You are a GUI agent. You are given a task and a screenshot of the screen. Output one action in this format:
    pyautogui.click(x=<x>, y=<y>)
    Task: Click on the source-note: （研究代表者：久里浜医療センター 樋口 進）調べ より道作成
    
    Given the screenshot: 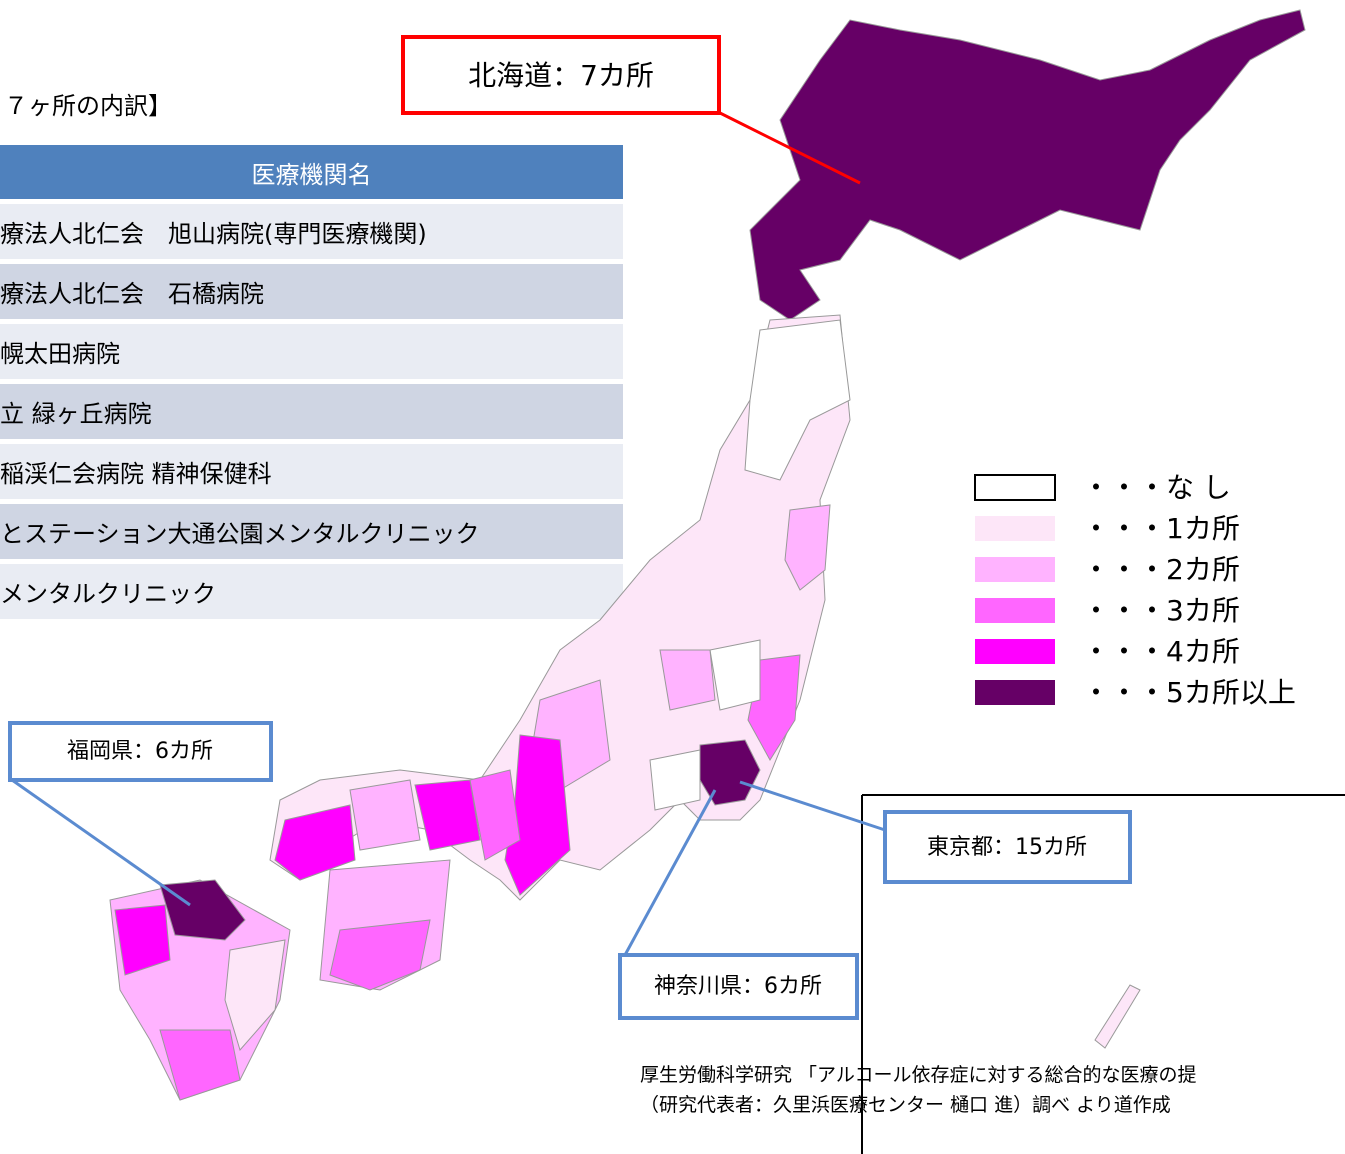 What is the action you would take?
    pyautogui.click(x=905, y=1105)
    